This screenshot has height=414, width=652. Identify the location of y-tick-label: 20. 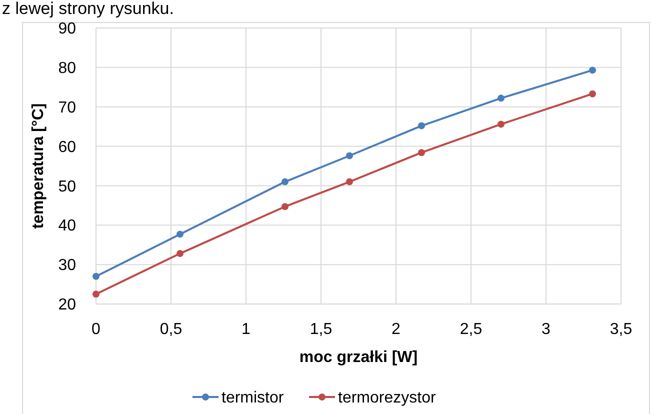
(67, 305).